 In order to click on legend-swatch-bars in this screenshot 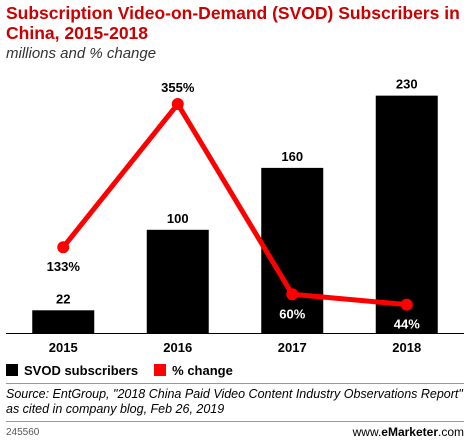, I will do `click(12, 370)`.